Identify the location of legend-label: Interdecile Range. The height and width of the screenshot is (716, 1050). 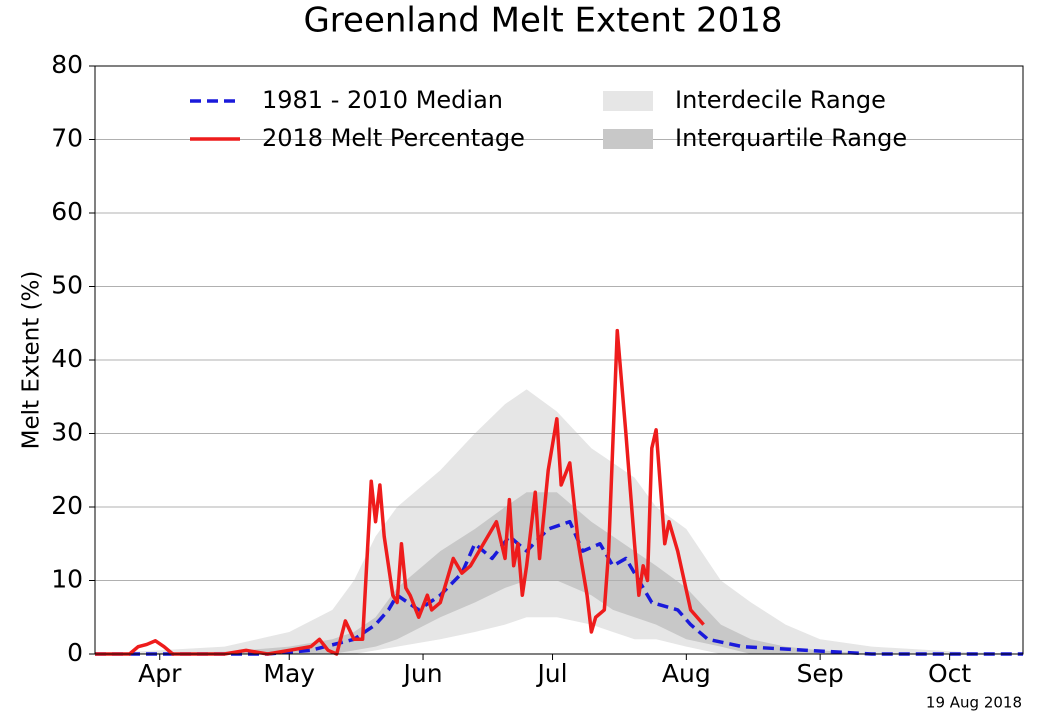
(780, 100).